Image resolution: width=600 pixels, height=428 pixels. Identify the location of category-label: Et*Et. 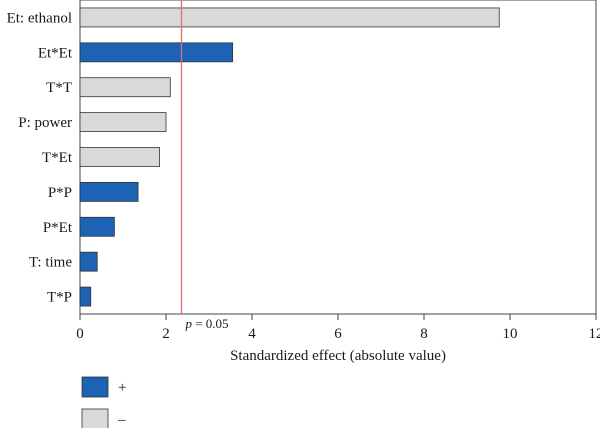
(55, 53).